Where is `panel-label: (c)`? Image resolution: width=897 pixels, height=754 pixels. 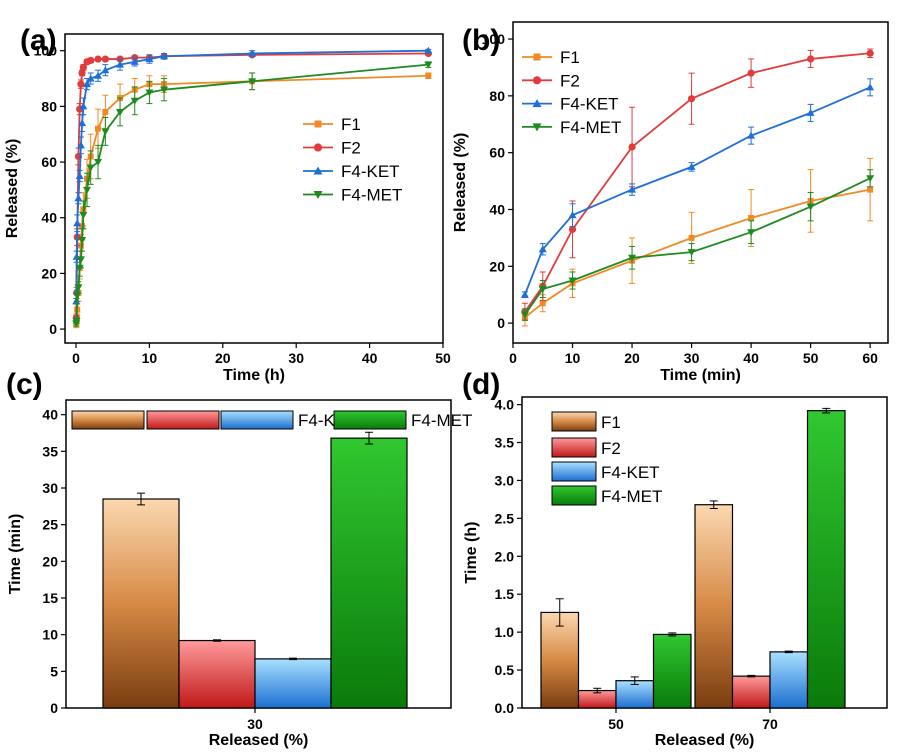
panel-label: (c) is located at coordinates (24, 384).